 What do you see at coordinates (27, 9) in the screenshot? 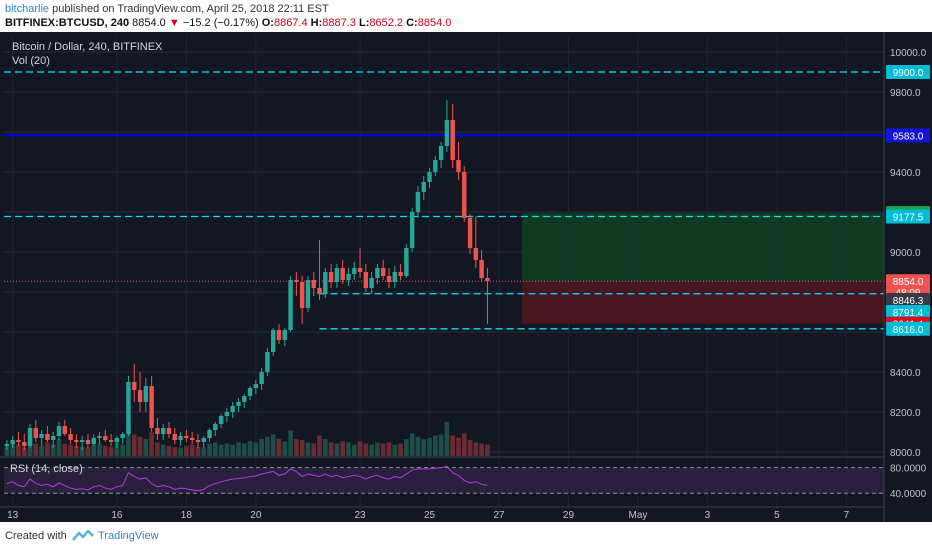
I see `author-link: bitcharlie` at bounding box center [27, 9].